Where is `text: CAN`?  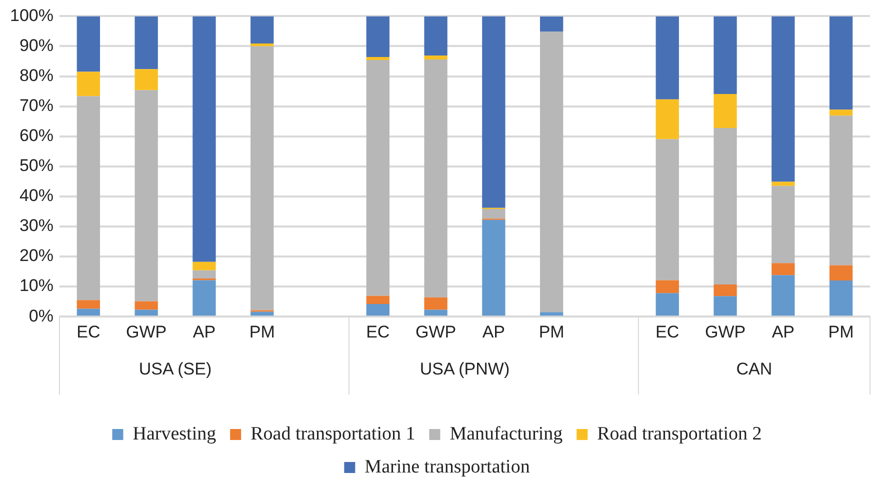 text: CAN is located at coordinates (754, 368).